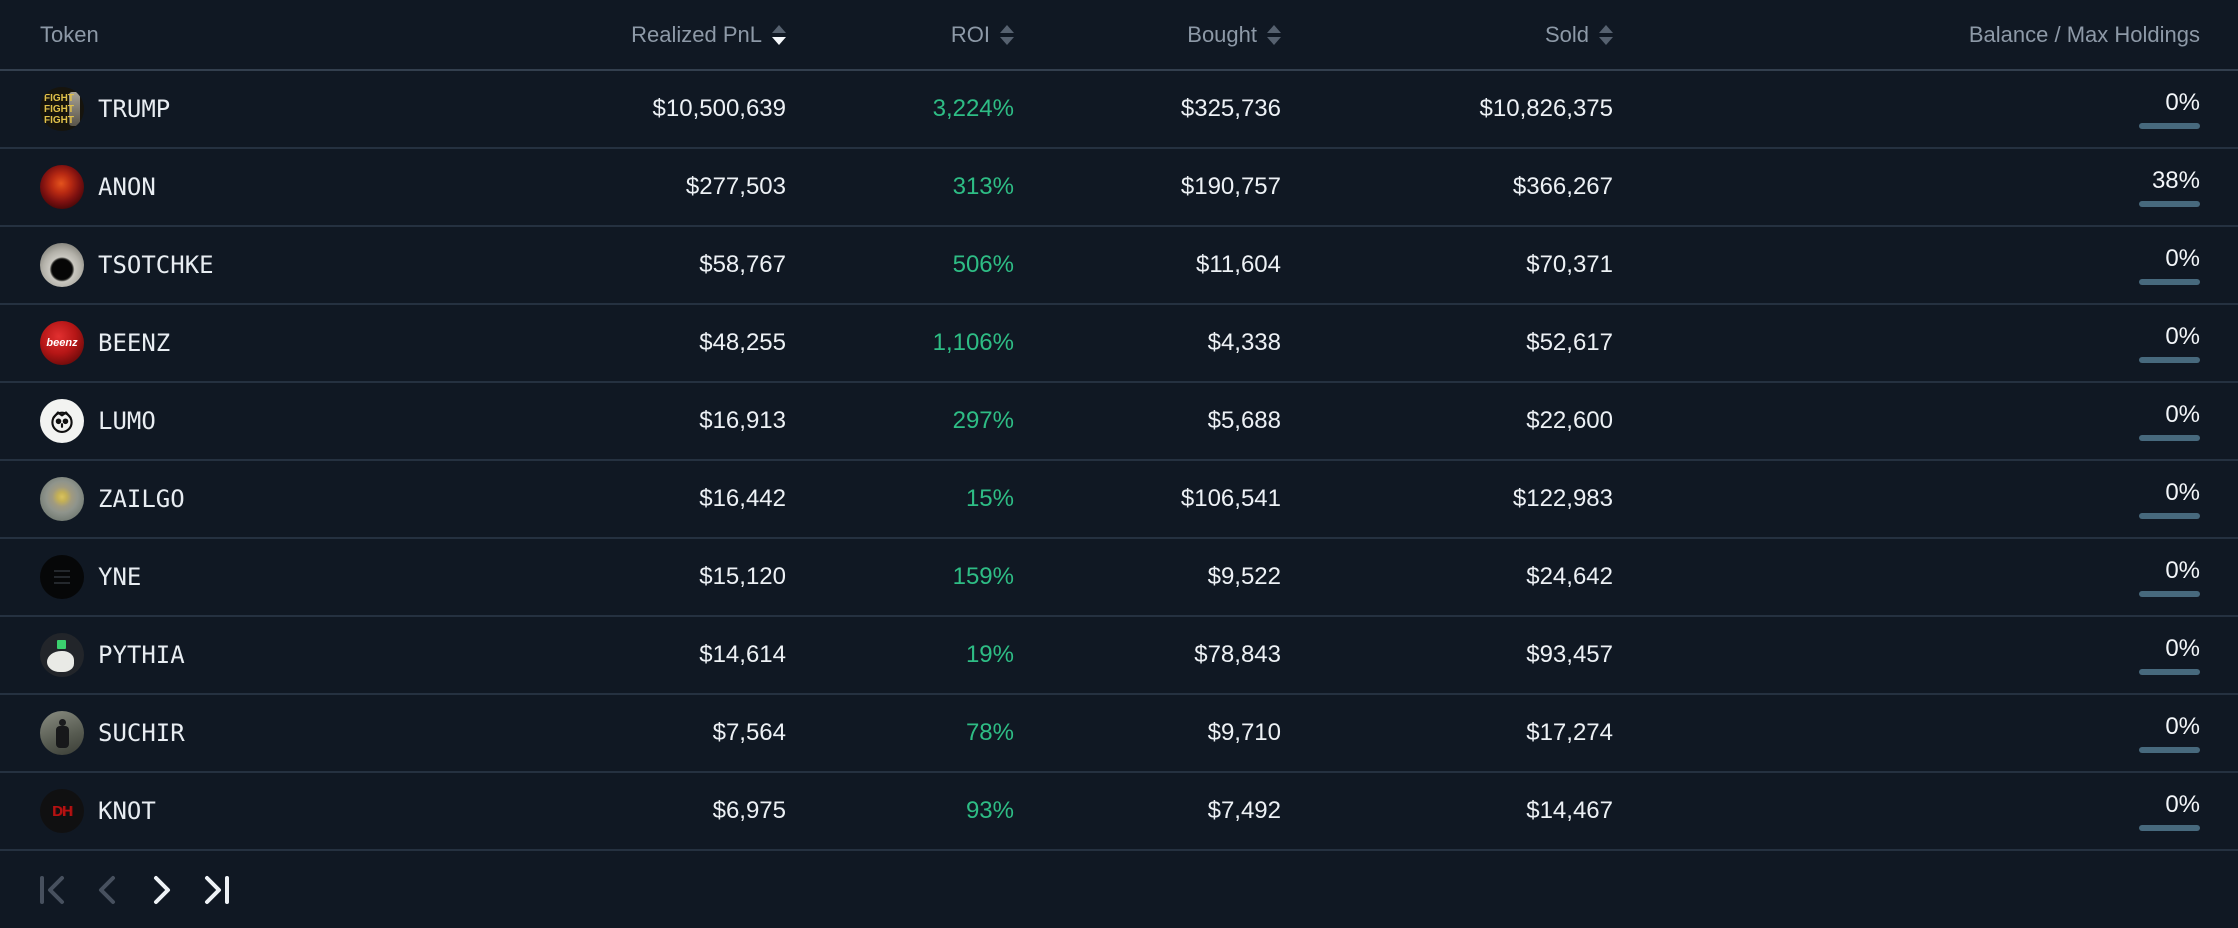  Describe the element at coordinates (69, 34) in the screenshot. I see `column-label: Token` at that location.